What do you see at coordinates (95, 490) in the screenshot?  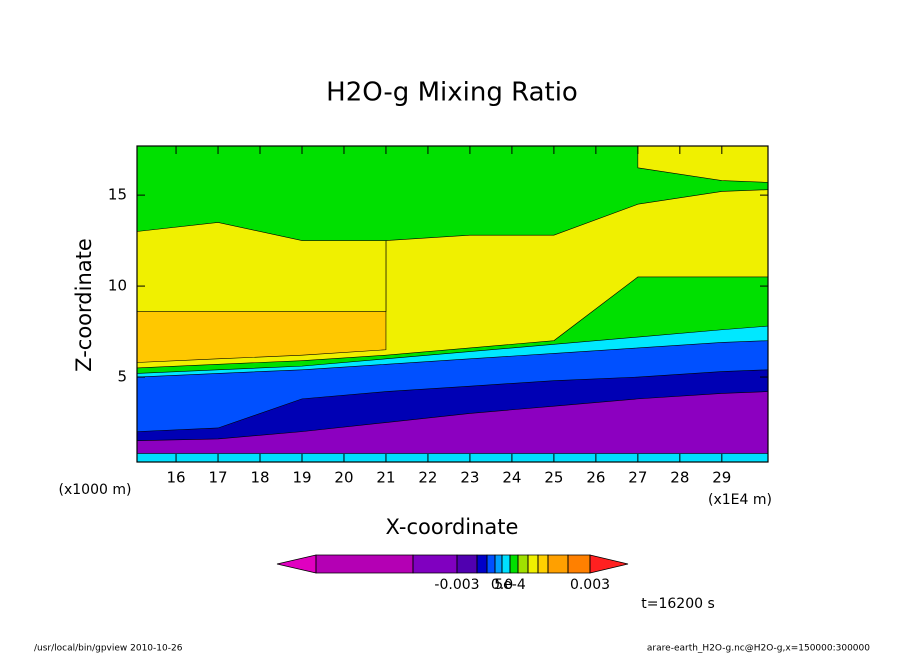 I see `y-unit: (x1000 m)` at bounding box center [95, 490].